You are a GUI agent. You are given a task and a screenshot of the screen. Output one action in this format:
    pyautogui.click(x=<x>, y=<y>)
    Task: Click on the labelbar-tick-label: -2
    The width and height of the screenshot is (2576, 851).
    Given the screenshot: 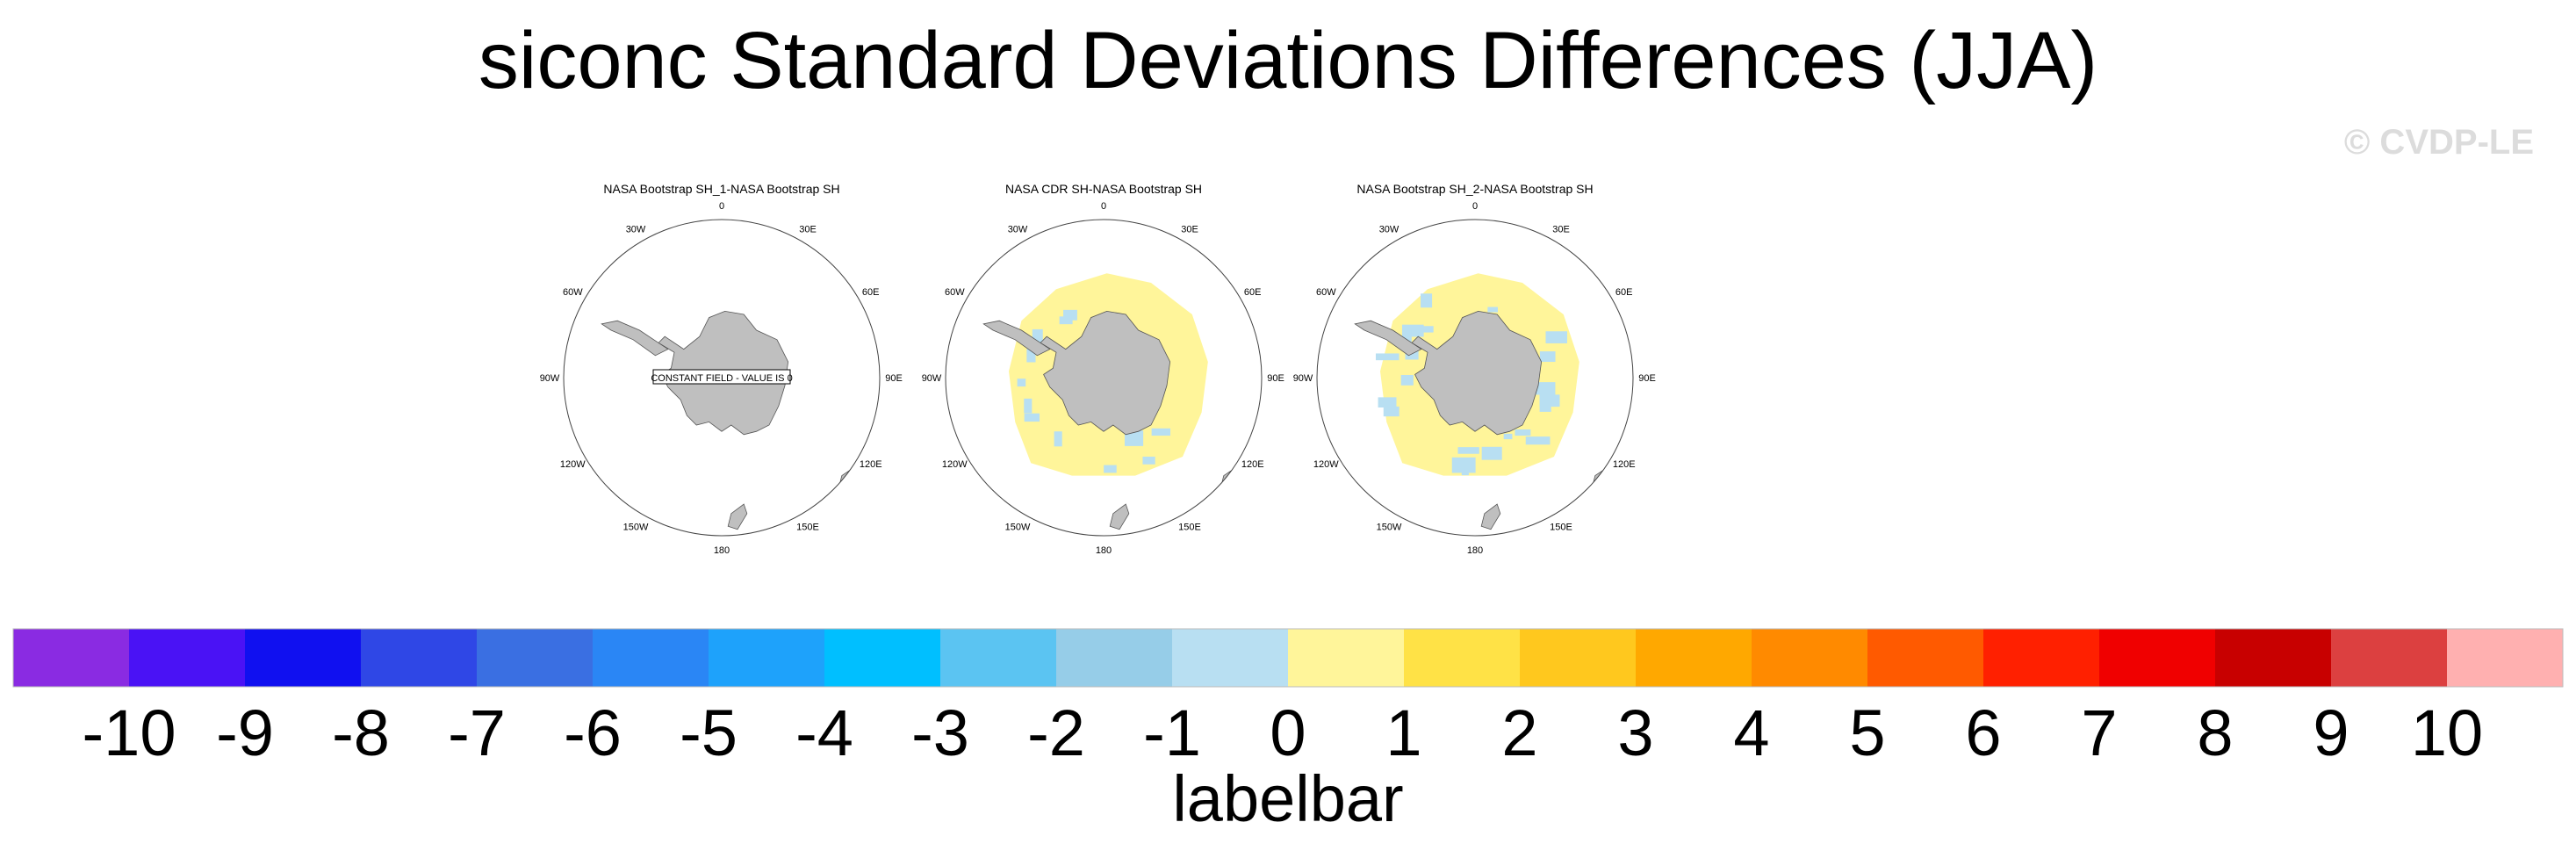 What is the action you would take?
    pyautogui.click(x=1056, y=732)
    